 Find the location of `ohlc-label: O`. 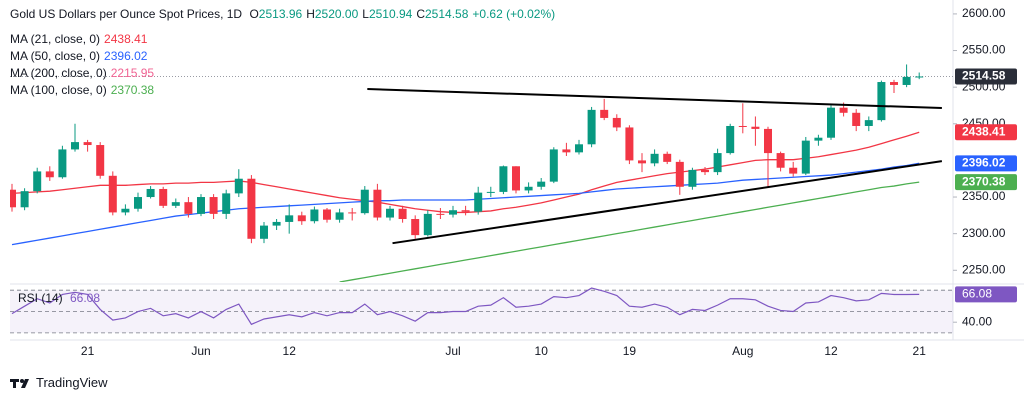

ohlc-label: O is located at coordinates (254, 14).